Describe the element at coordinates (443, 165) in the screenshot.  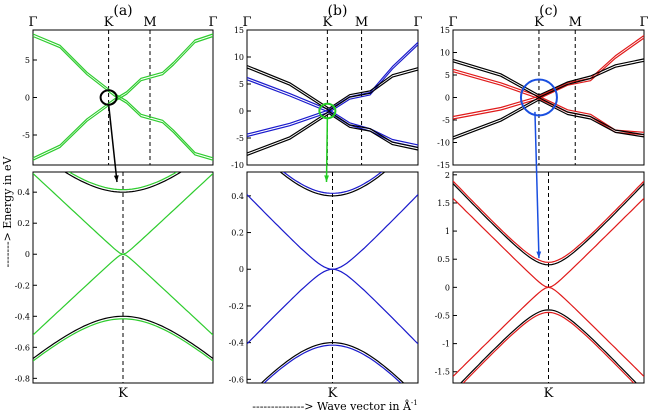
I see `top-ytick-label: -15` at that location.